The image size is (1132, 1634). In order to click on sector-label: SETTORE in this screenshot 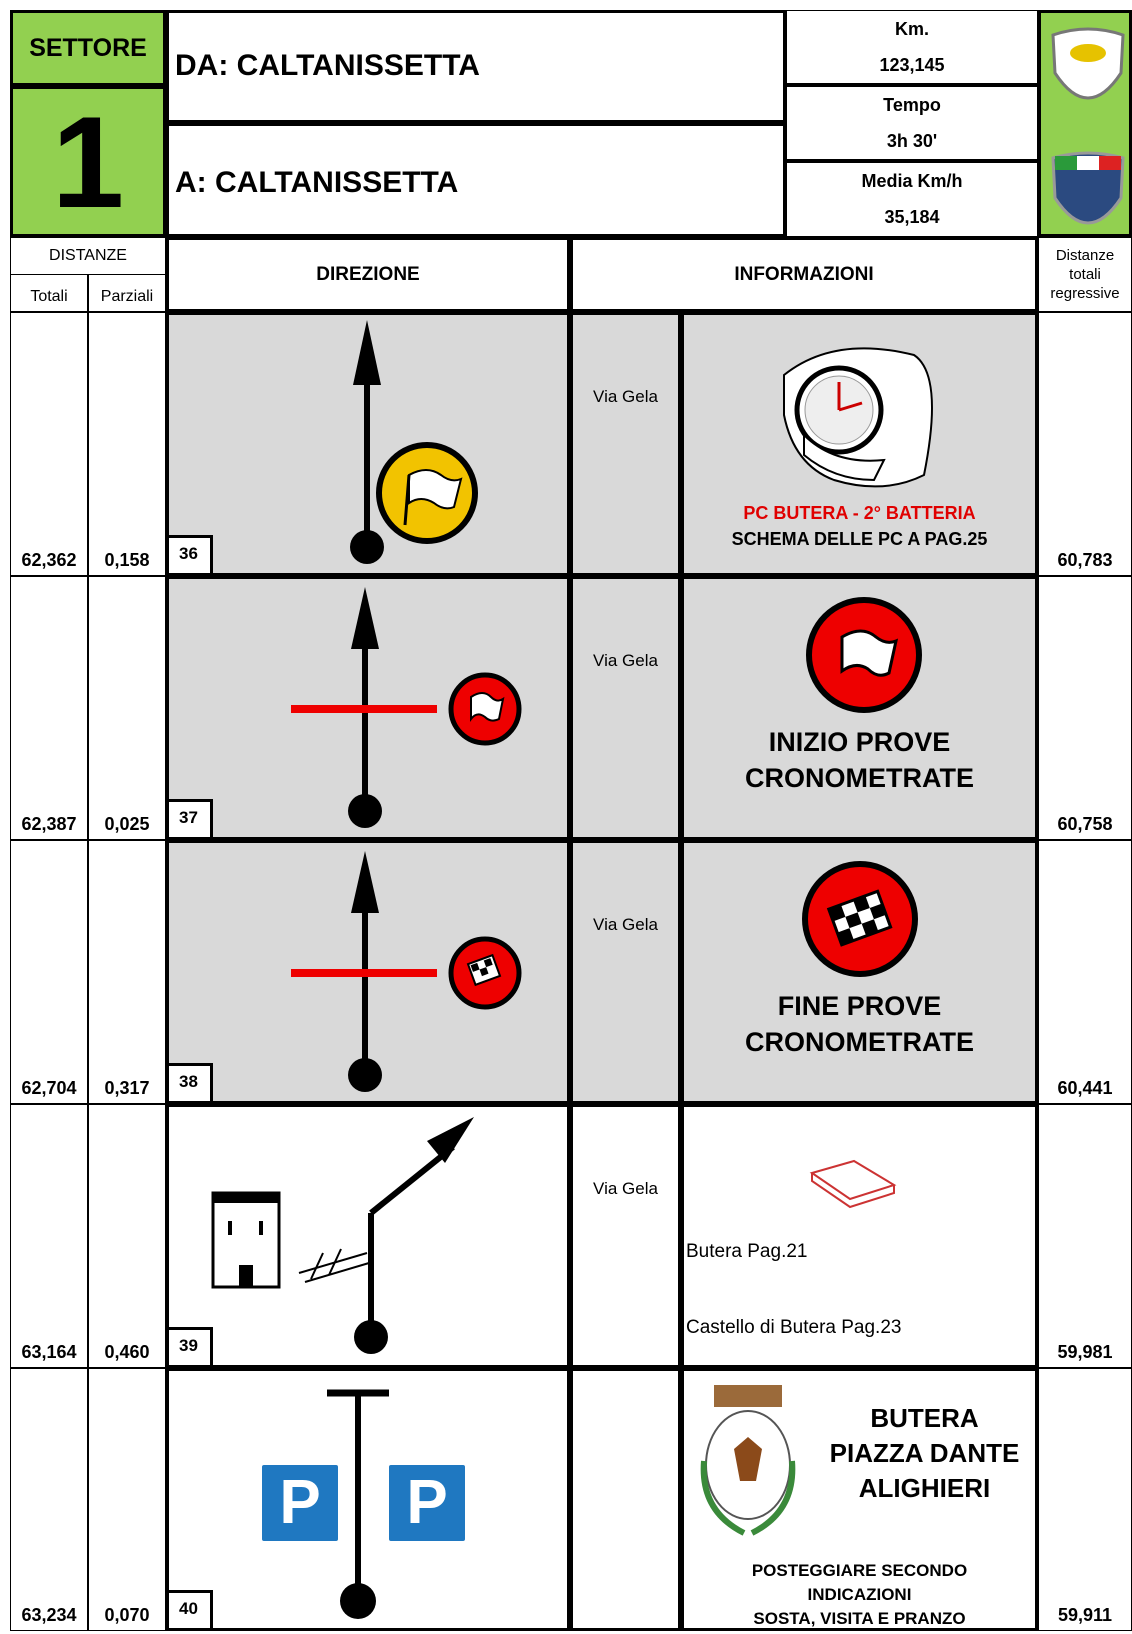, I will do `click(88, 48)`.